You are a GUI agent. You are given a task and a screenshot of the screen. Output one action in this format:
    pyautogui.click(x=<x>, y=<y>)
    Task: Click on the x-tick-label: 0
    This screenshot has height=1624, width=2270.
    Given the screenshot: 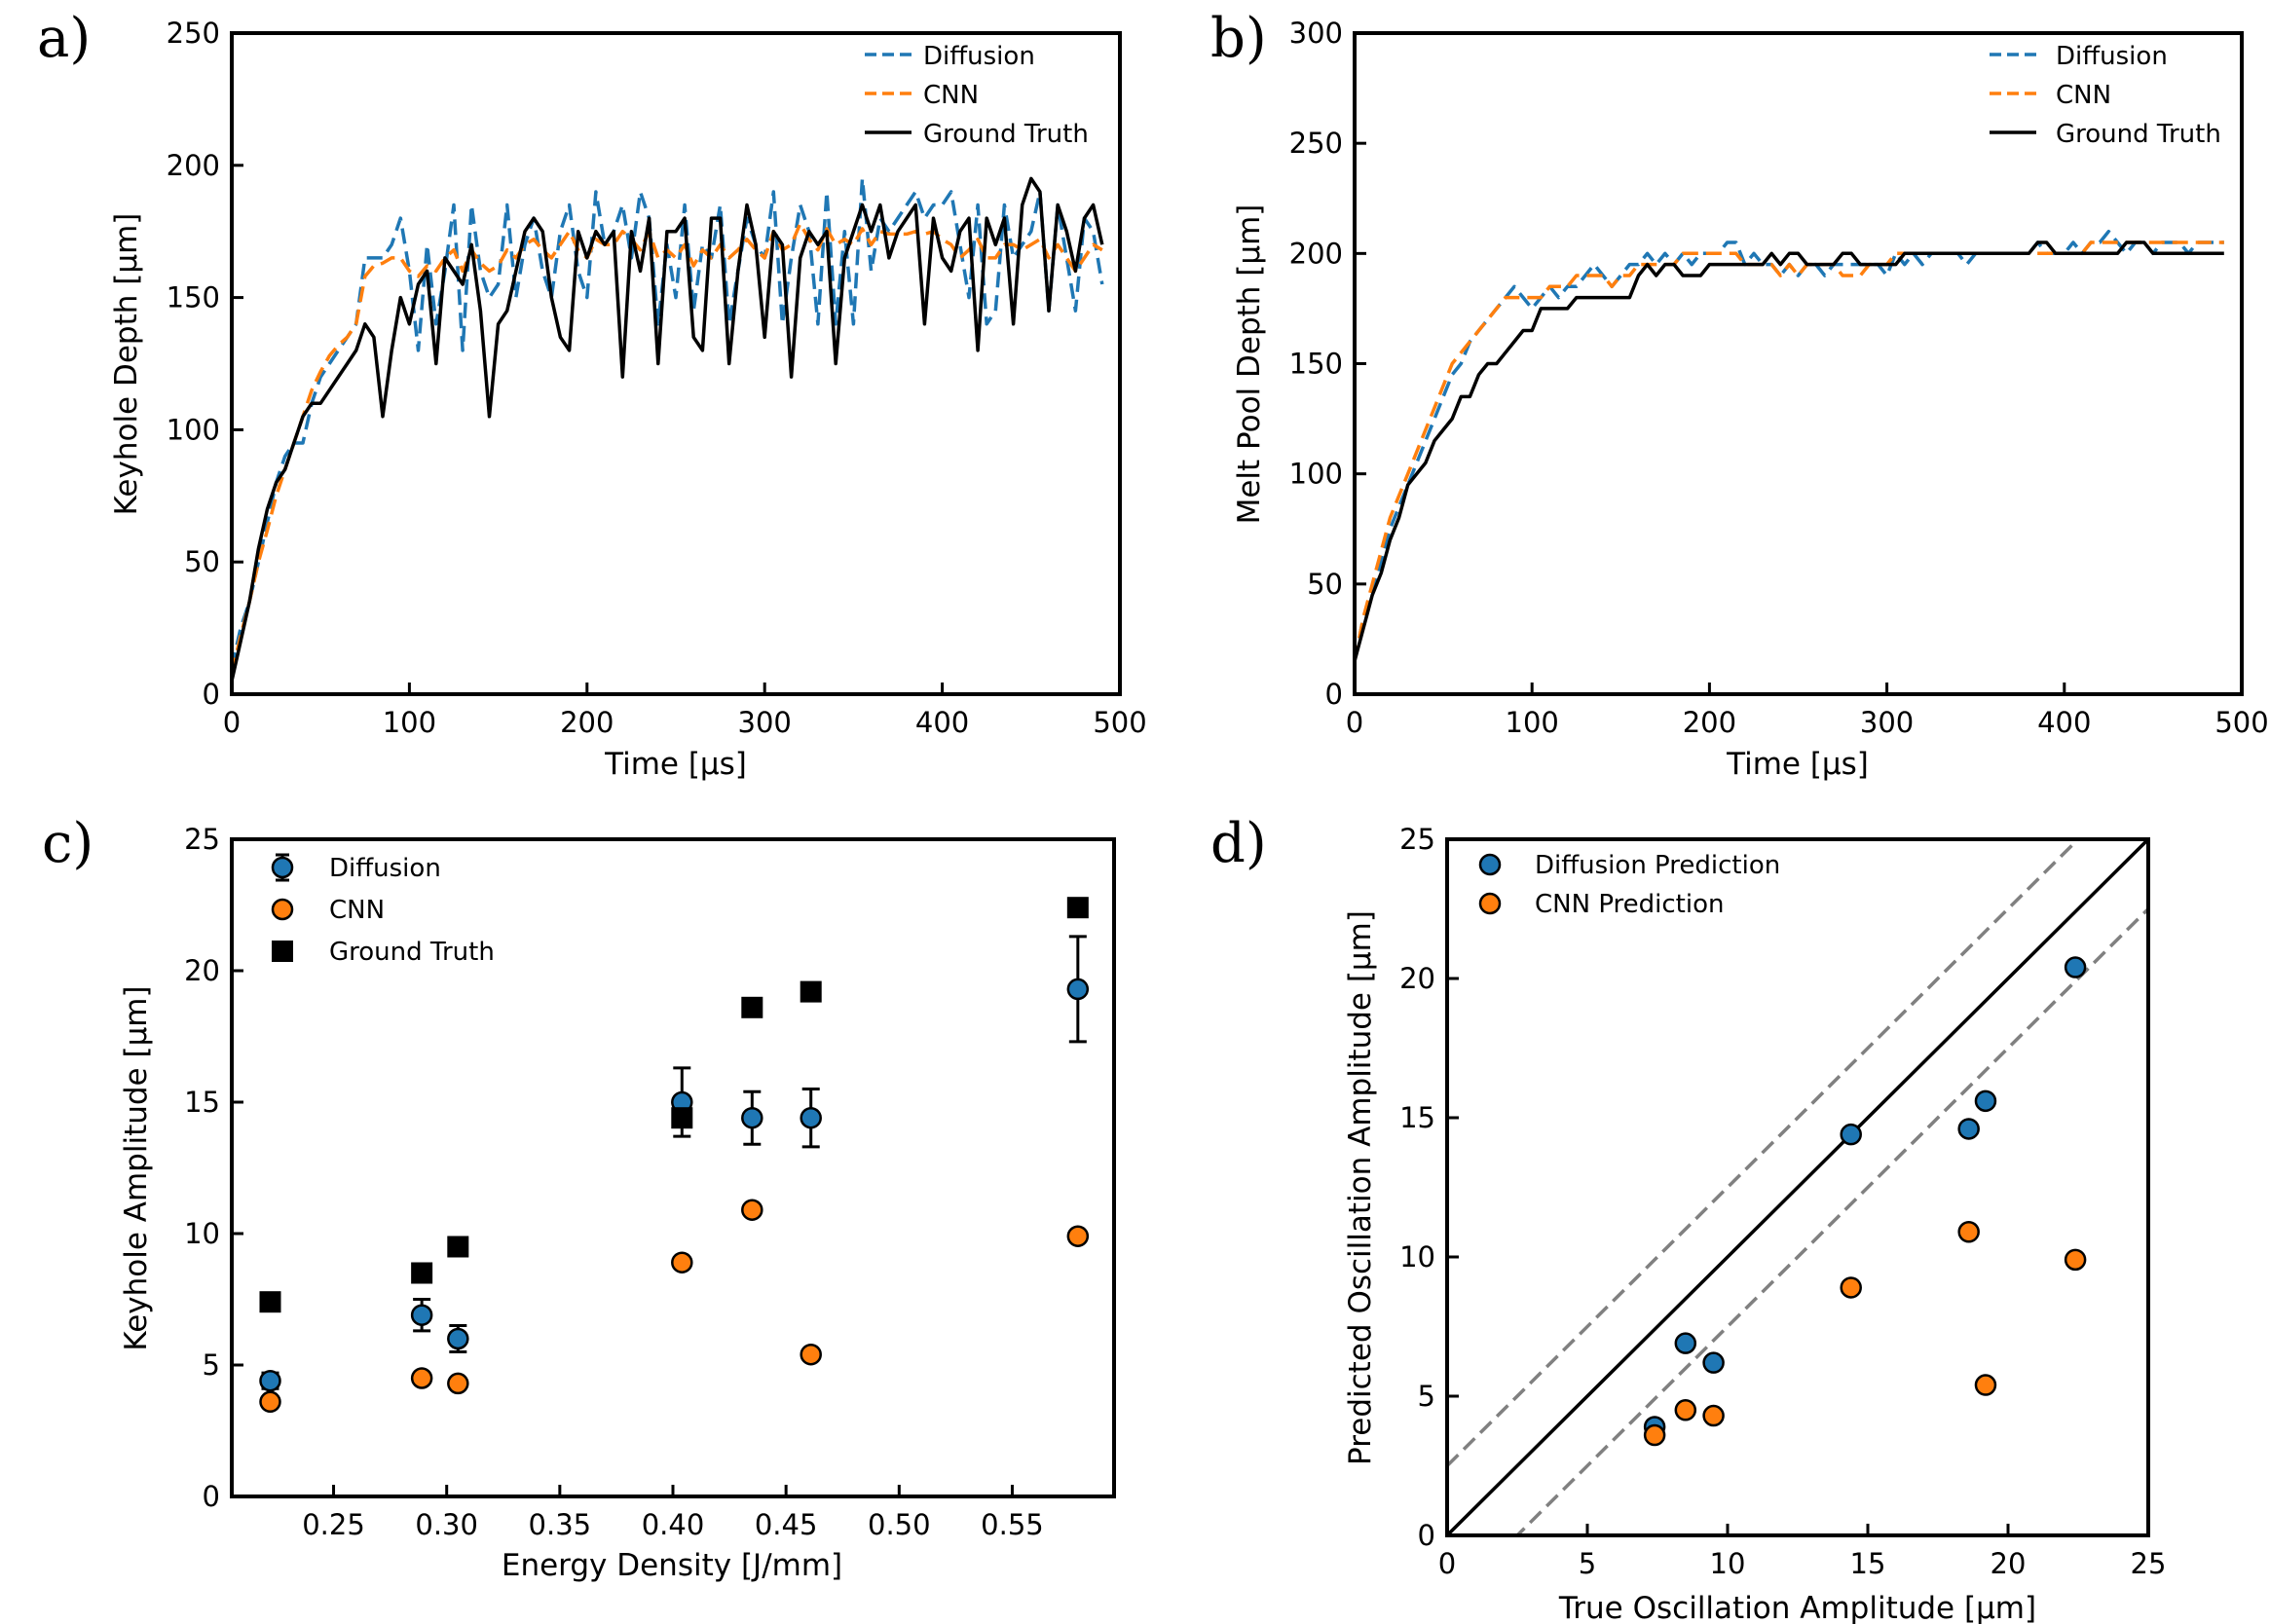 What is the action you would take?
    pyautogui.click(x=232, y=722)
    